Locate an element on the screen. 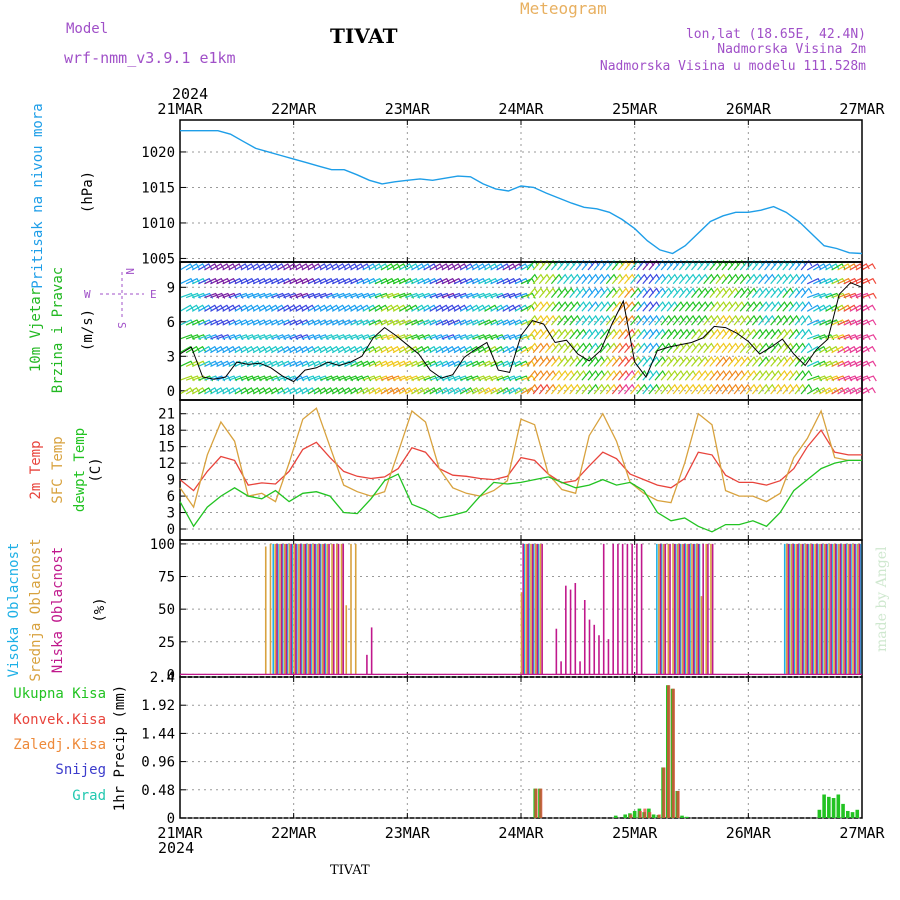 The width and height of the screenshot is (900, 900). compass-s: S is located at coordinates (121, 325).